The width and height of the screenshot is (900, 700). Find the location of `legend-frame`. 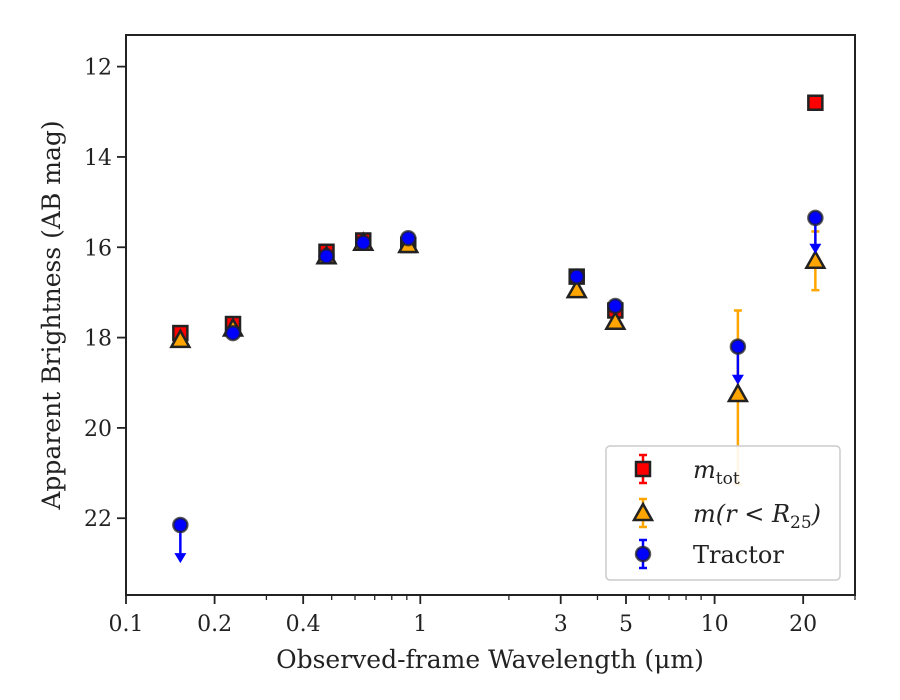

legend-frame is located at coordinates (723, 513).